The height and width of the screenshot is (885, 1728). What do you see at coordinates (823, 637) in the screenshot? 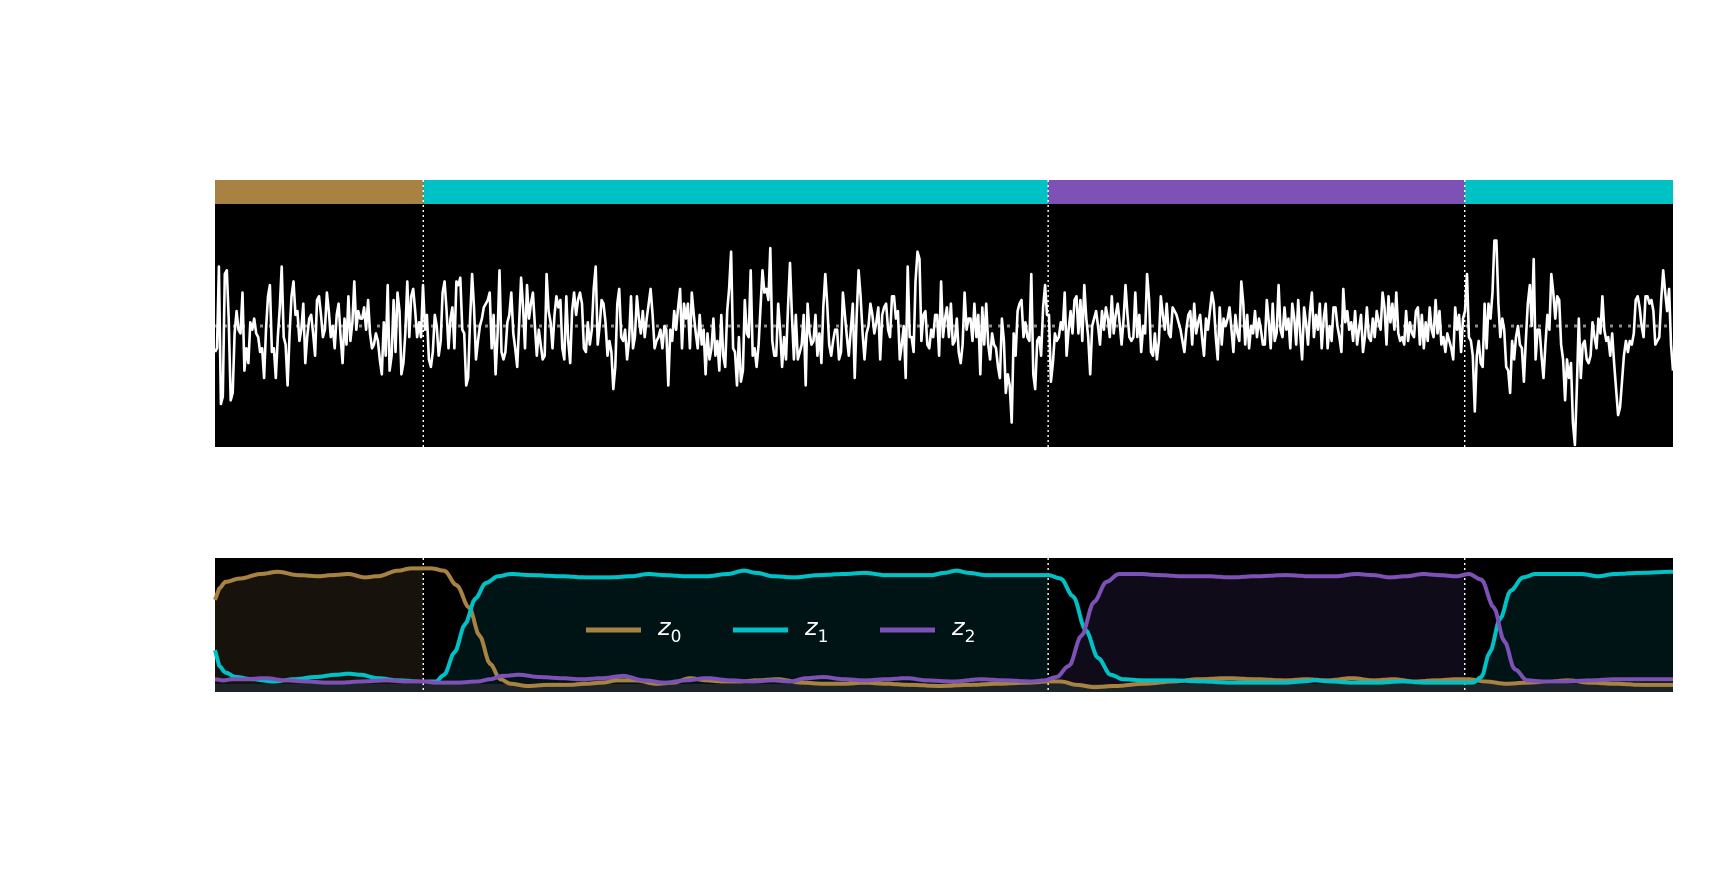
I see `legend-sub-z1: 1` at bounding box center [823, 637].